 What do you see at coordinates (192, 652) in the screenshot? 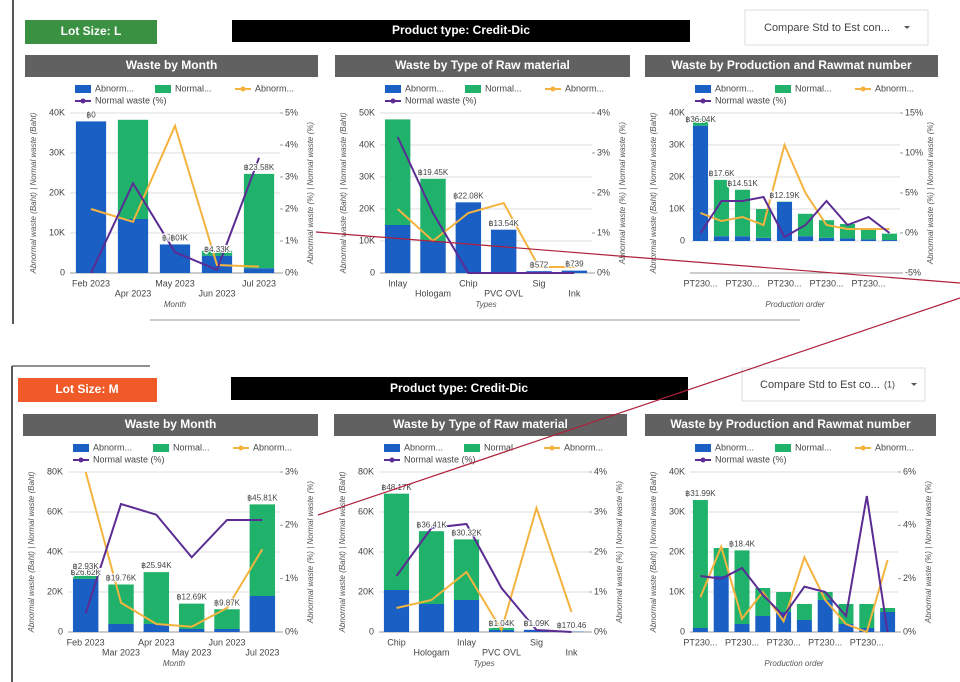
I see `x-tick-label: May 2023` at bounding box center [192, 652].